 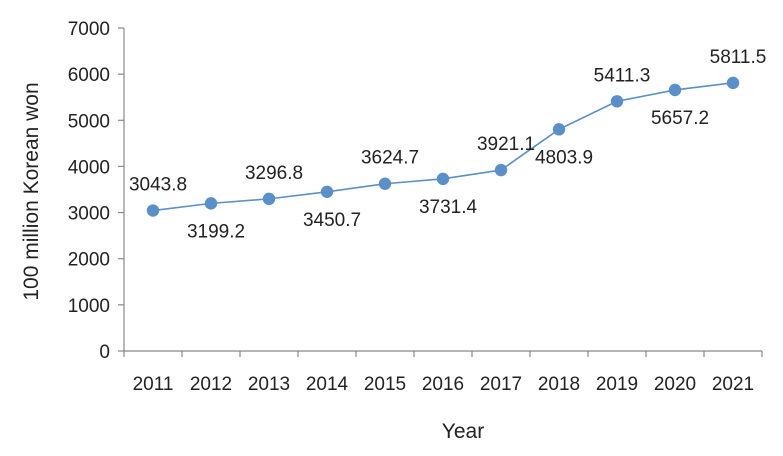 I want to click on data-label: 5811.5, so click(x=738, y=57).